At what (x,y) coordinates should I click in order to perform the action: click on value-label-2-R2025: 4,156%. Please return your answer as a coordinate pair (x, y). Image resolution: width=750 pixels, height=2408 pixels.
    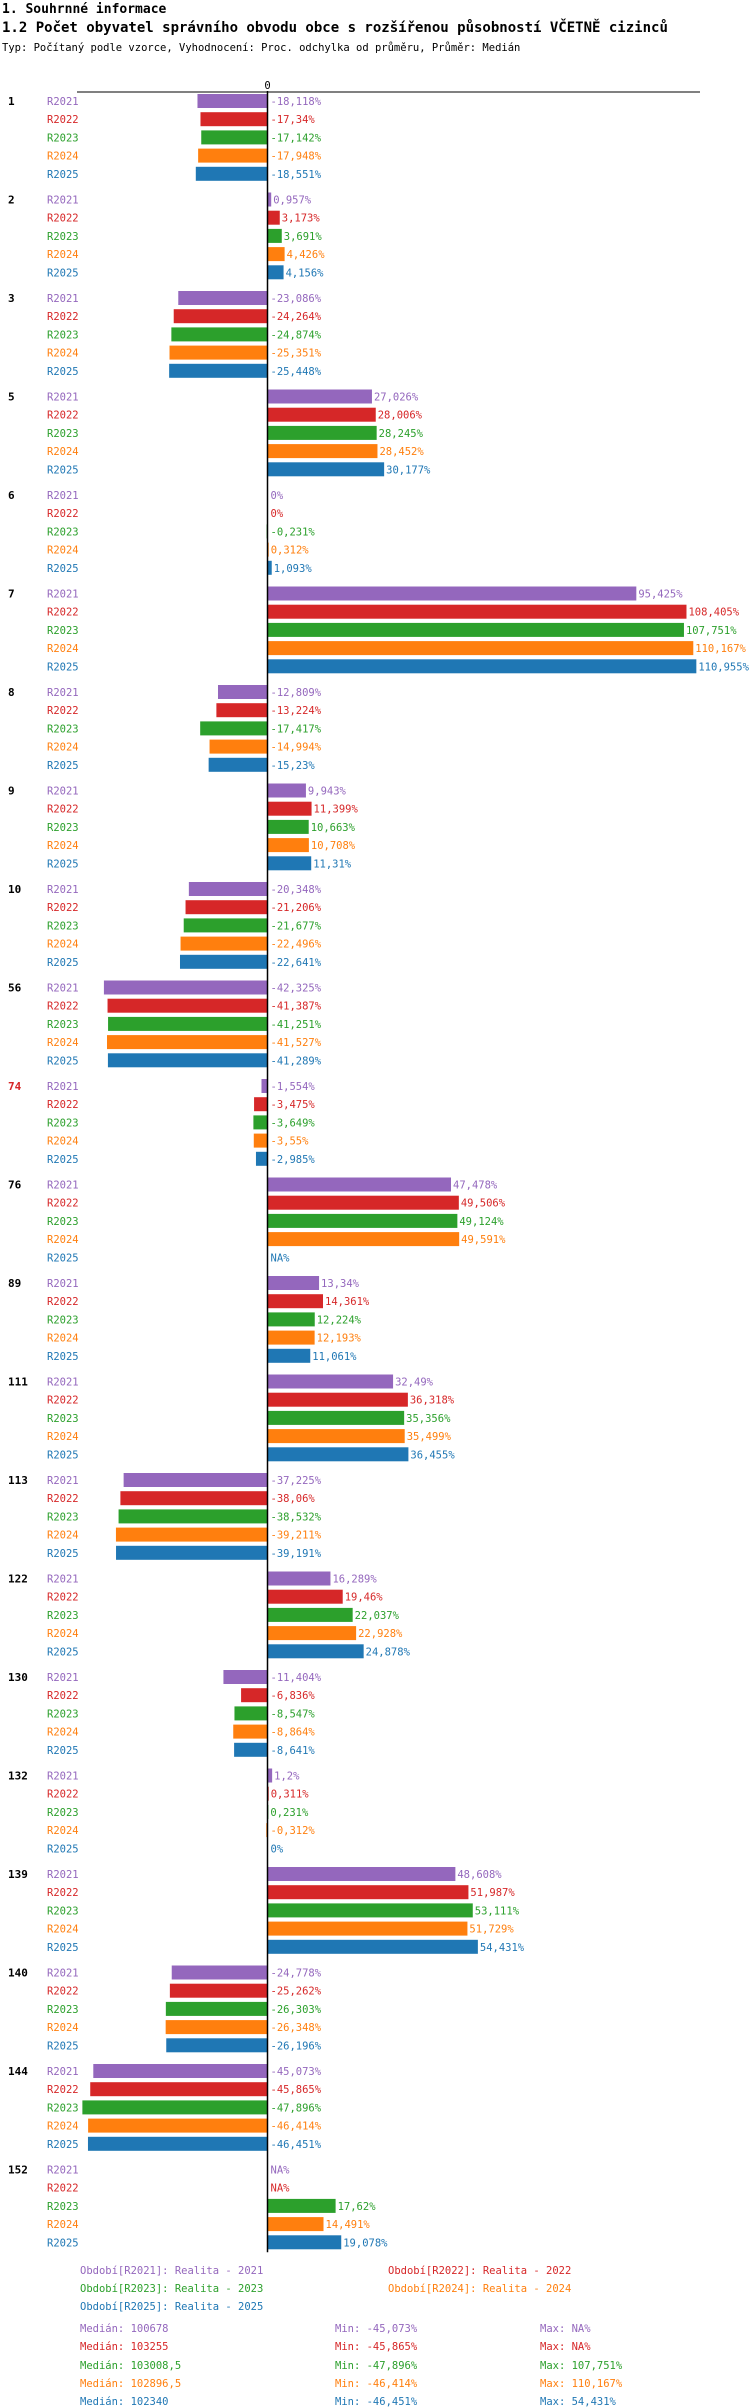
    Looking at the image, I should click on (305, 273).